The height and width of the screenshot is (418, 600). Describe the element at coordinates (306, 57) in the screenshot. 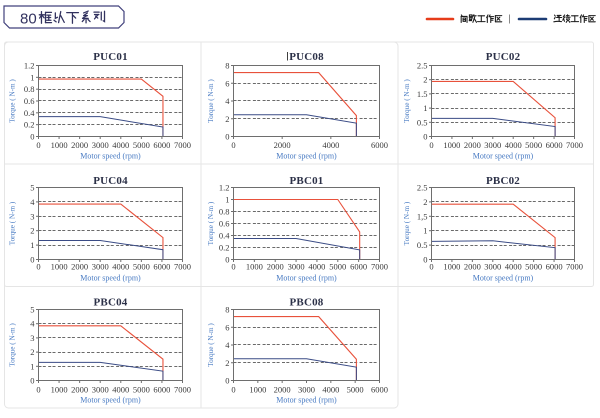

I see `svg-text: PUC08` at that location.